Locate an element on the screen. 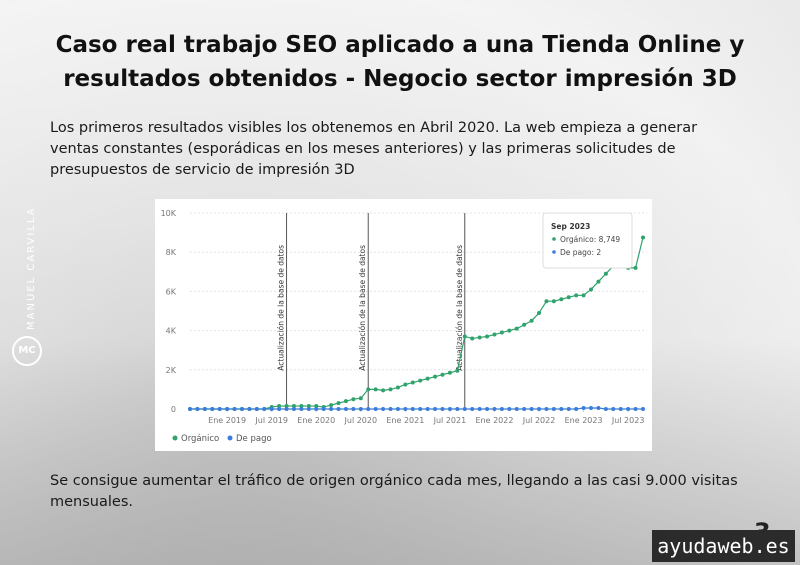 The image size is (800, 565). y-tick-label: 10K is located at coordinates (169, 213).